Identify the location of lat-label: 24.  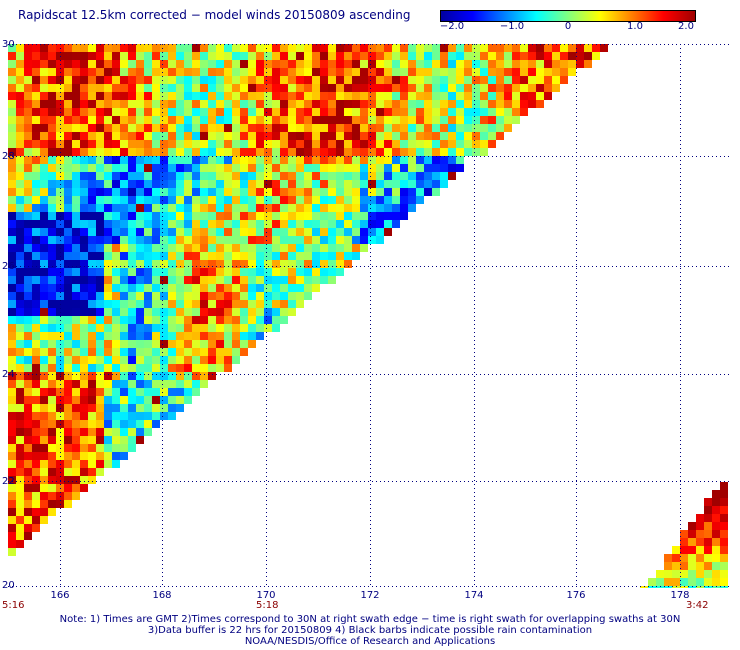
(8, 374).